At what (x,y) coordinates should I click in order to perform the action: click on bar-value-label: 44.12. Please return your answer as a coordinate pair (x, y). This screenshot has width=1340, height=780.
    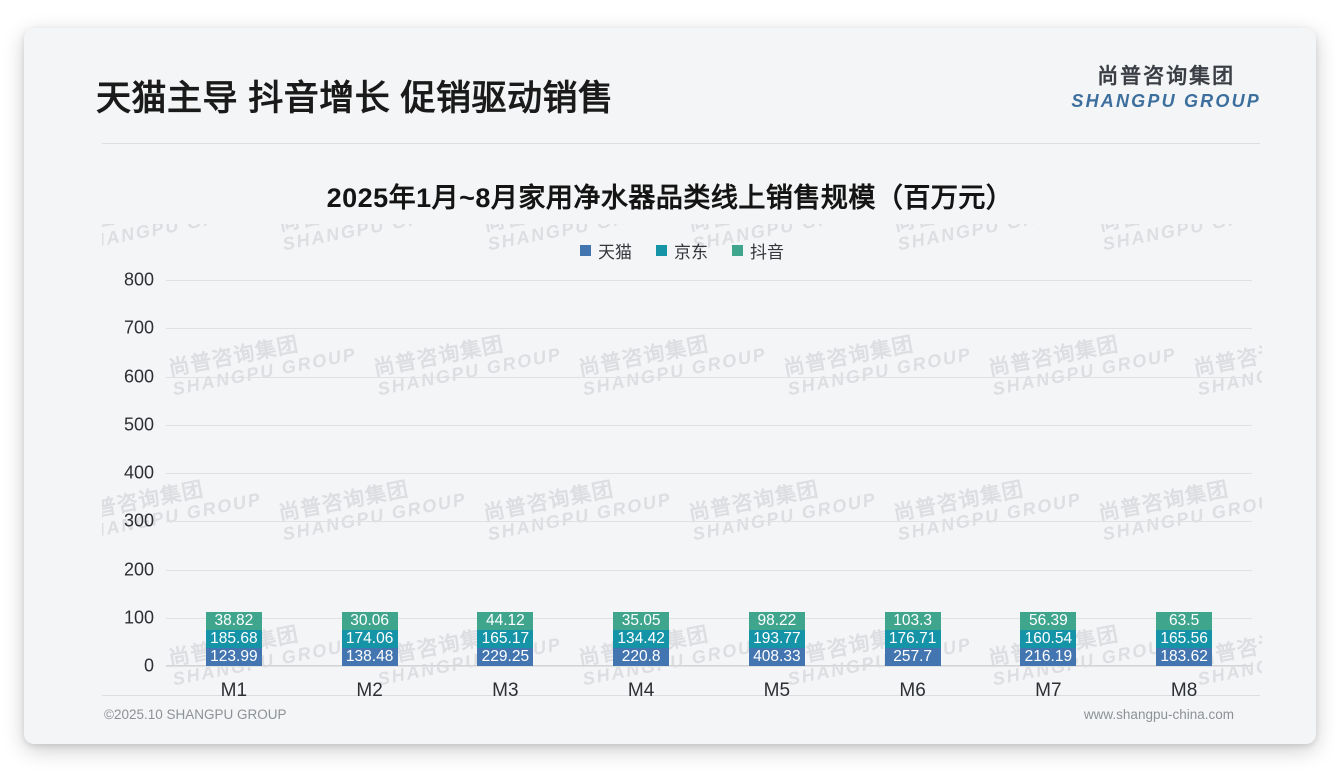
    Looking at the image, I should click on (505, 620).